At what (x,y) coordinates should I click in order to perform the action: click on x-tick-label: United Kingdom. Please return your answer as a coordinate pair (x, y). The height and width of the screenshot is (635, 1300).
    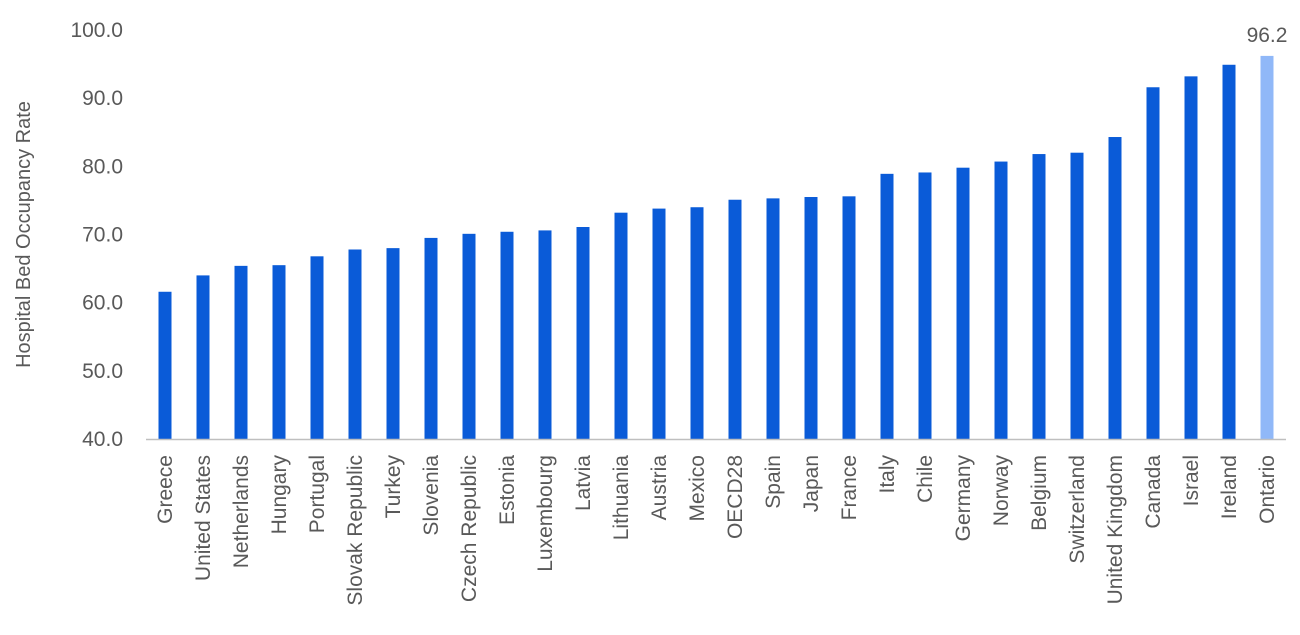
    Looking at the image, I should click on (1115, 529).